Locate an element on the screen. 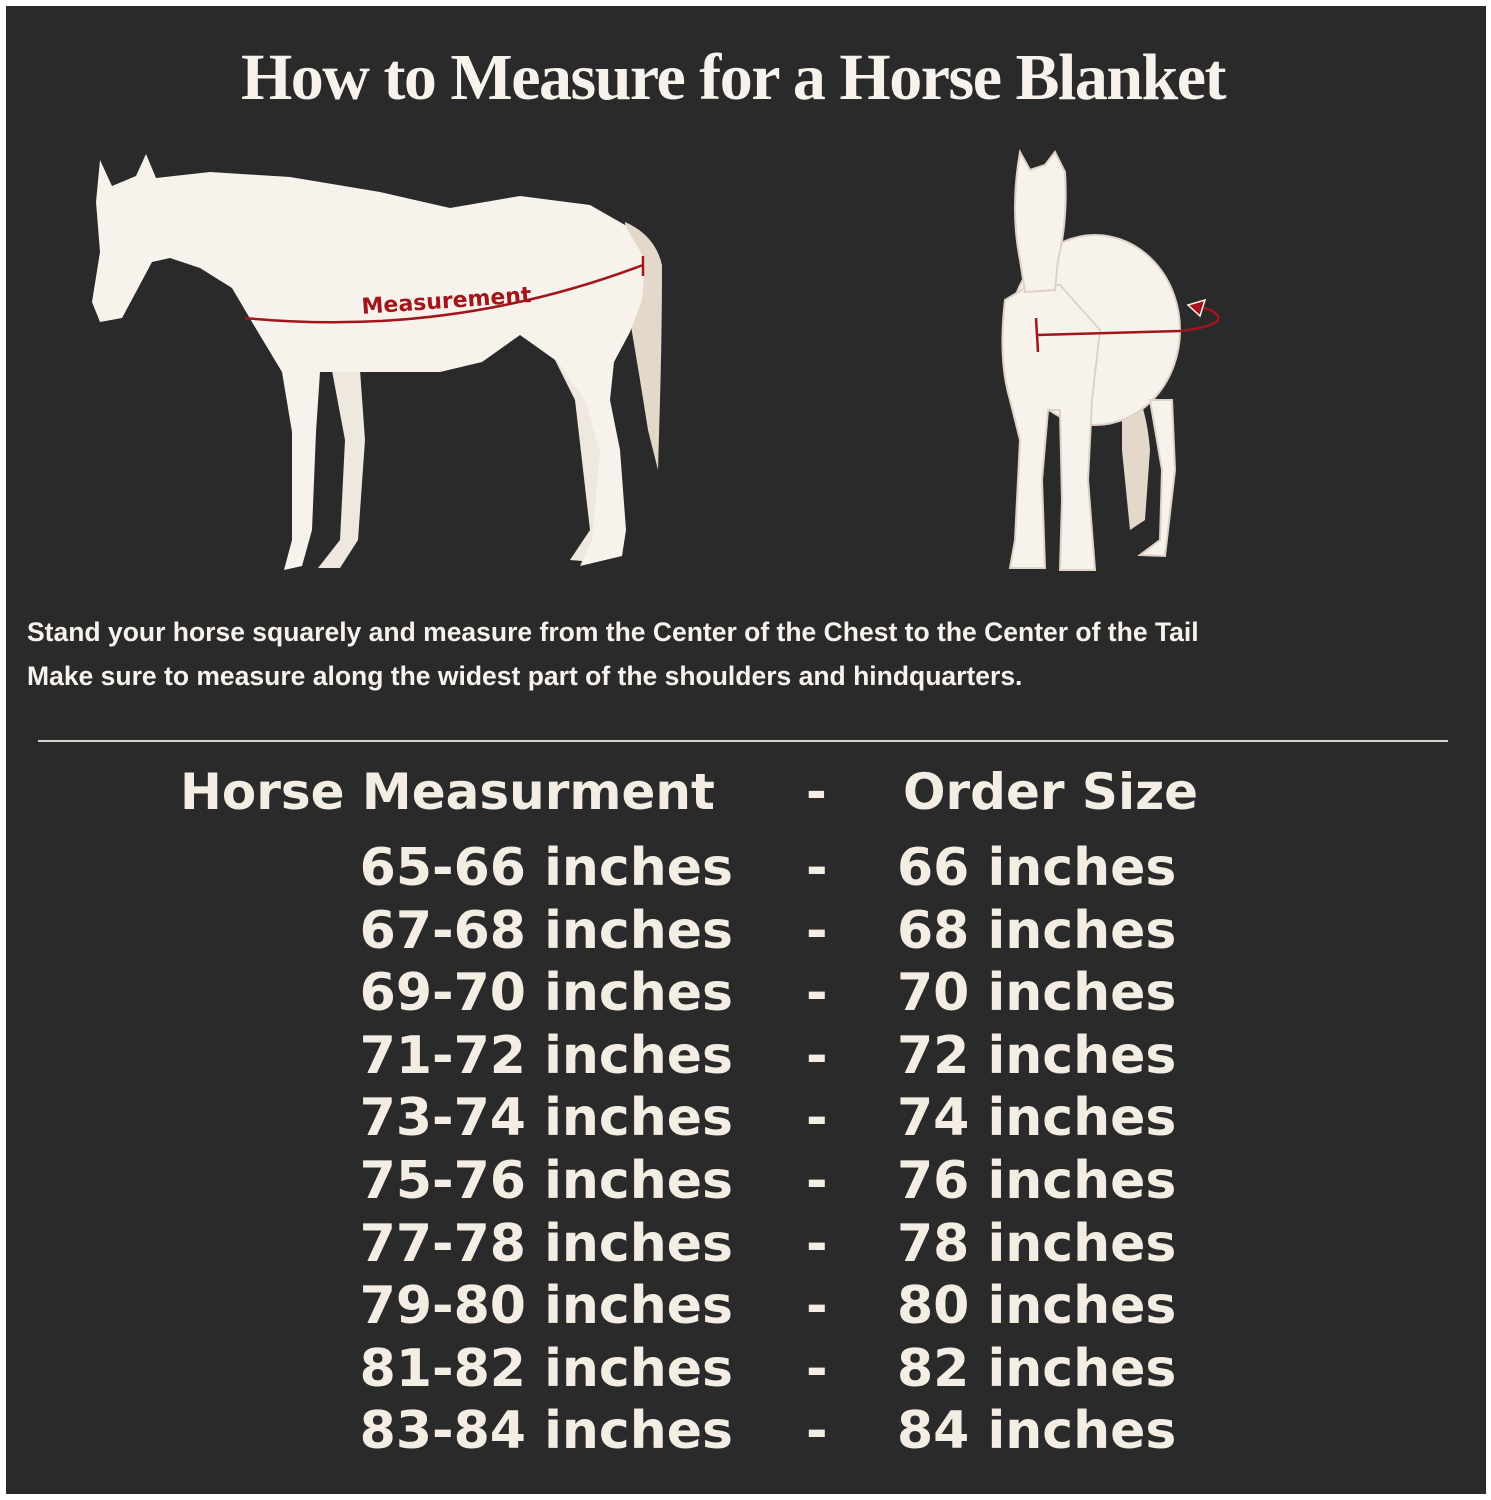 The width and height of the screenshot is (1491, 1500). front-horse-chest-legs is located at coordinates (1051, 427).